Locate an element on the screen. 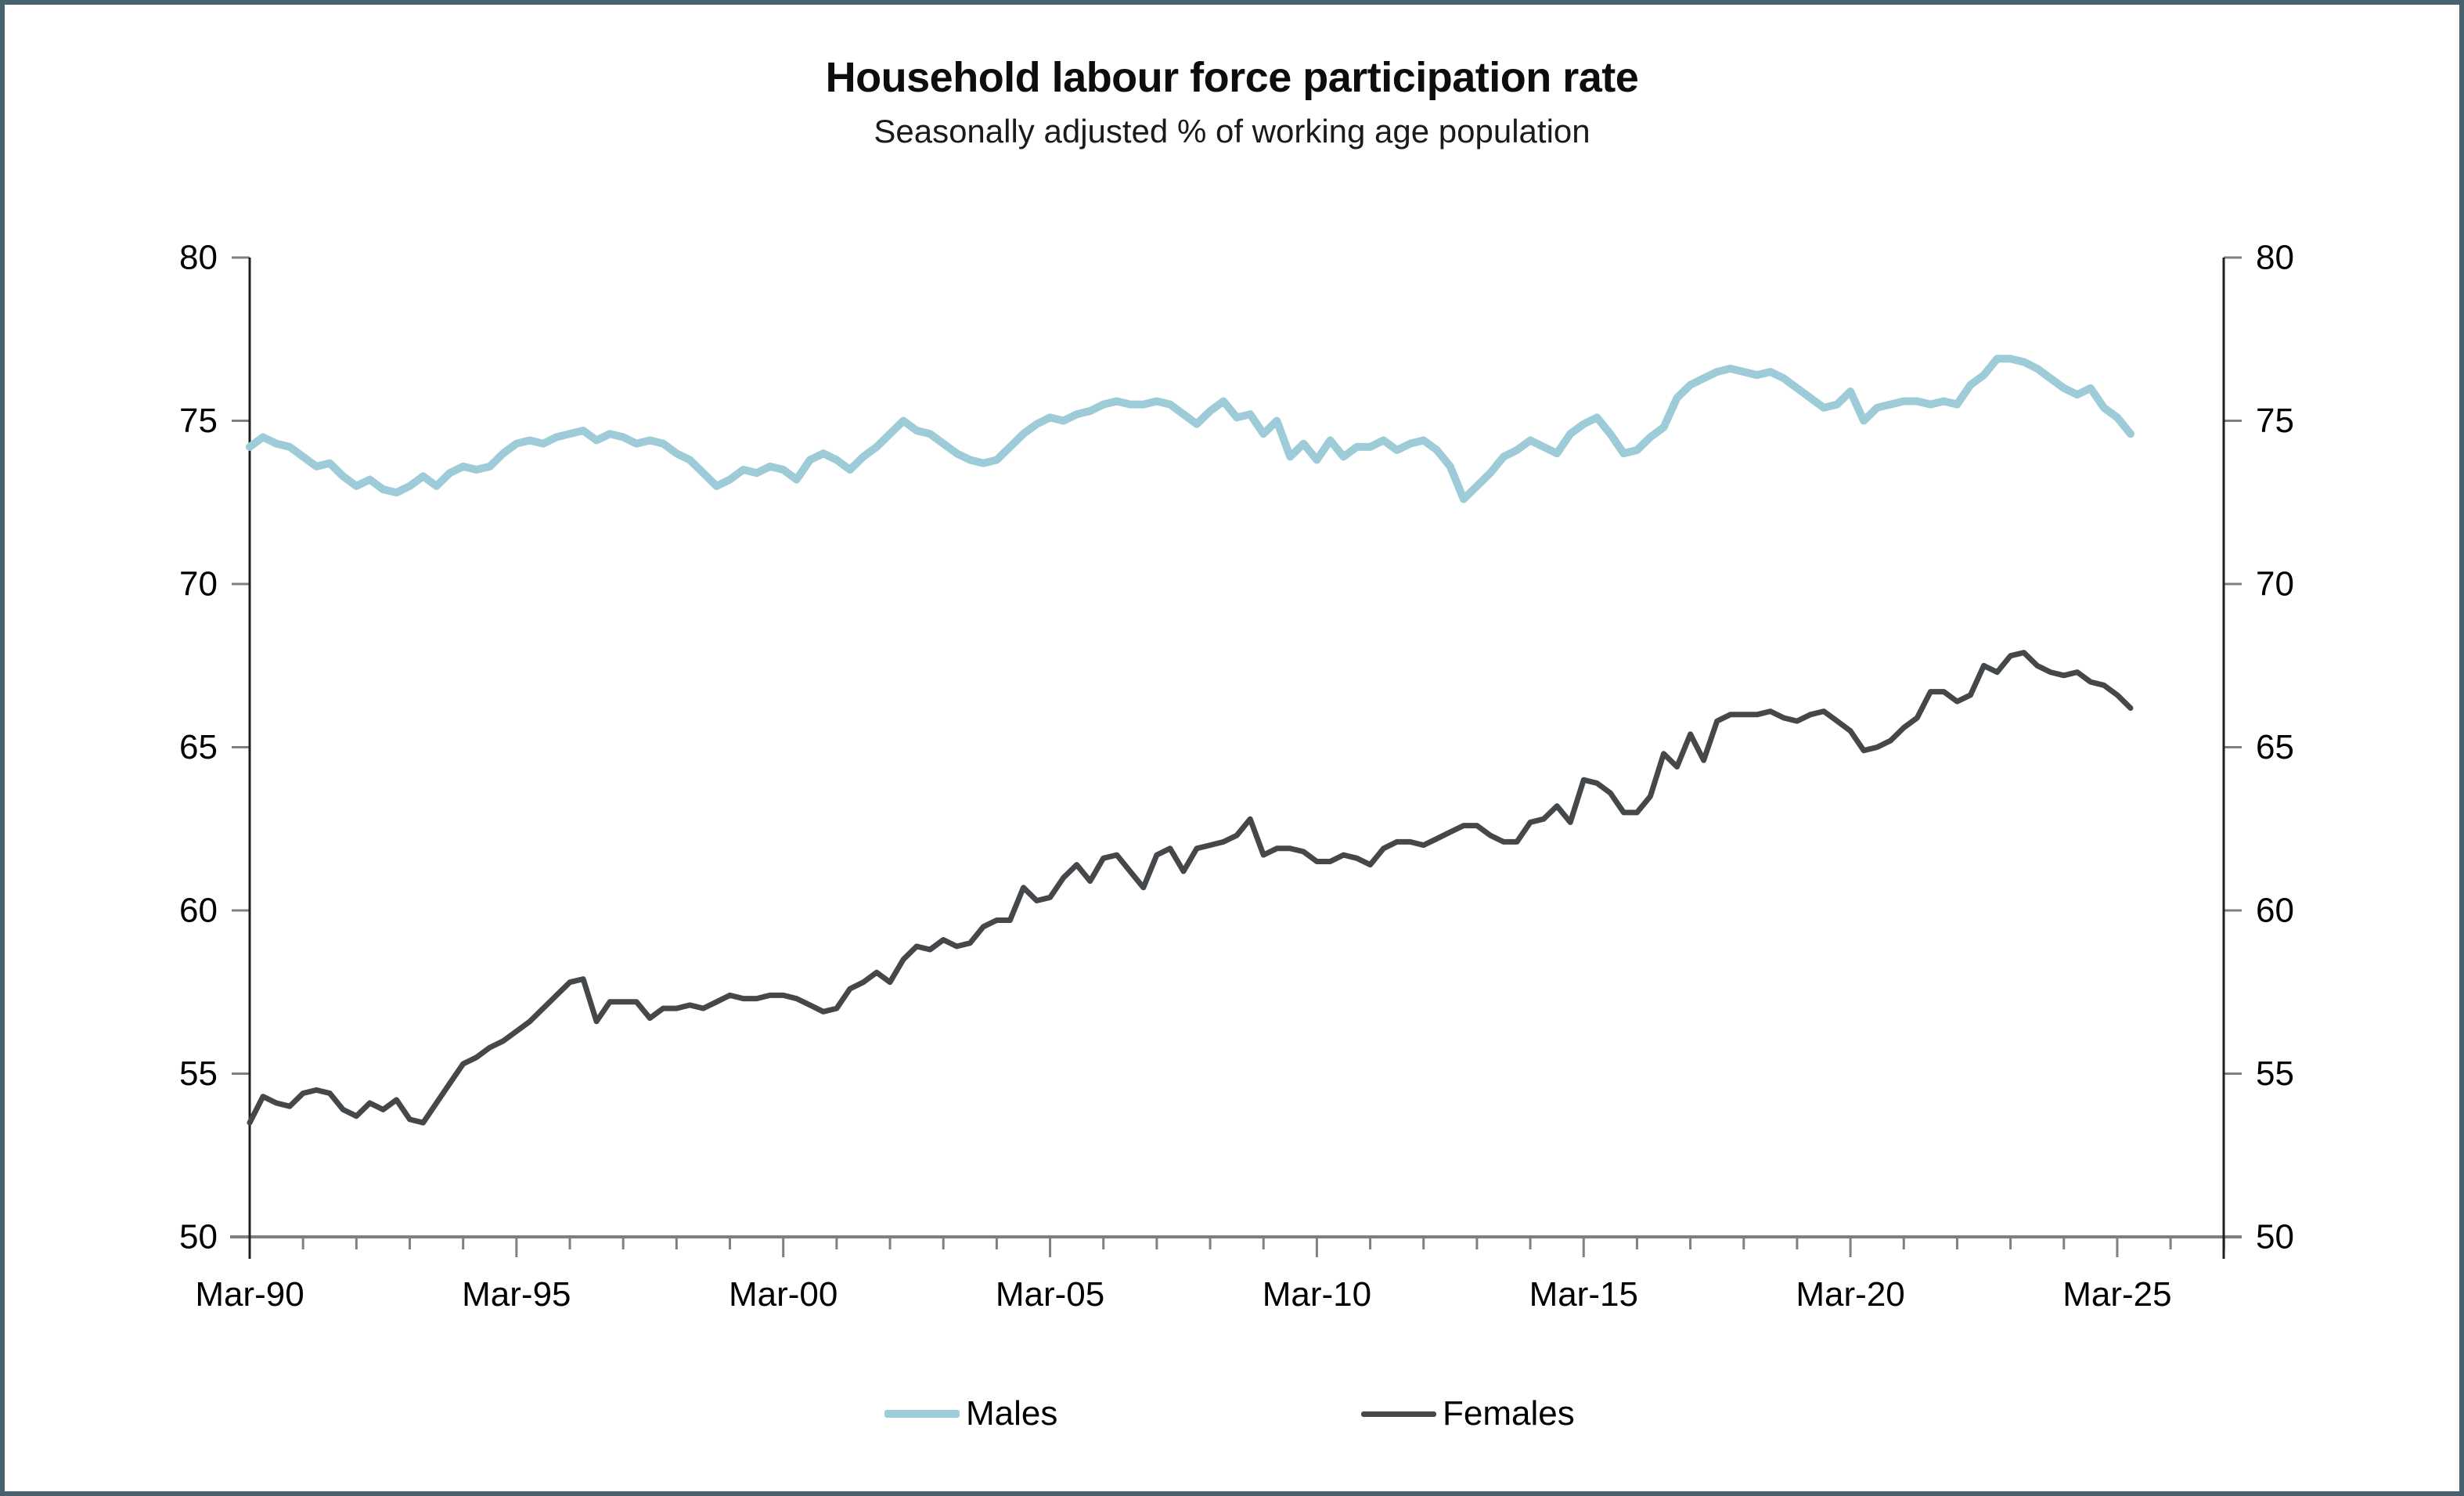 The image size is (2464, 1496). y-tick-label-left: 80 is located at coordinates (199, 258).